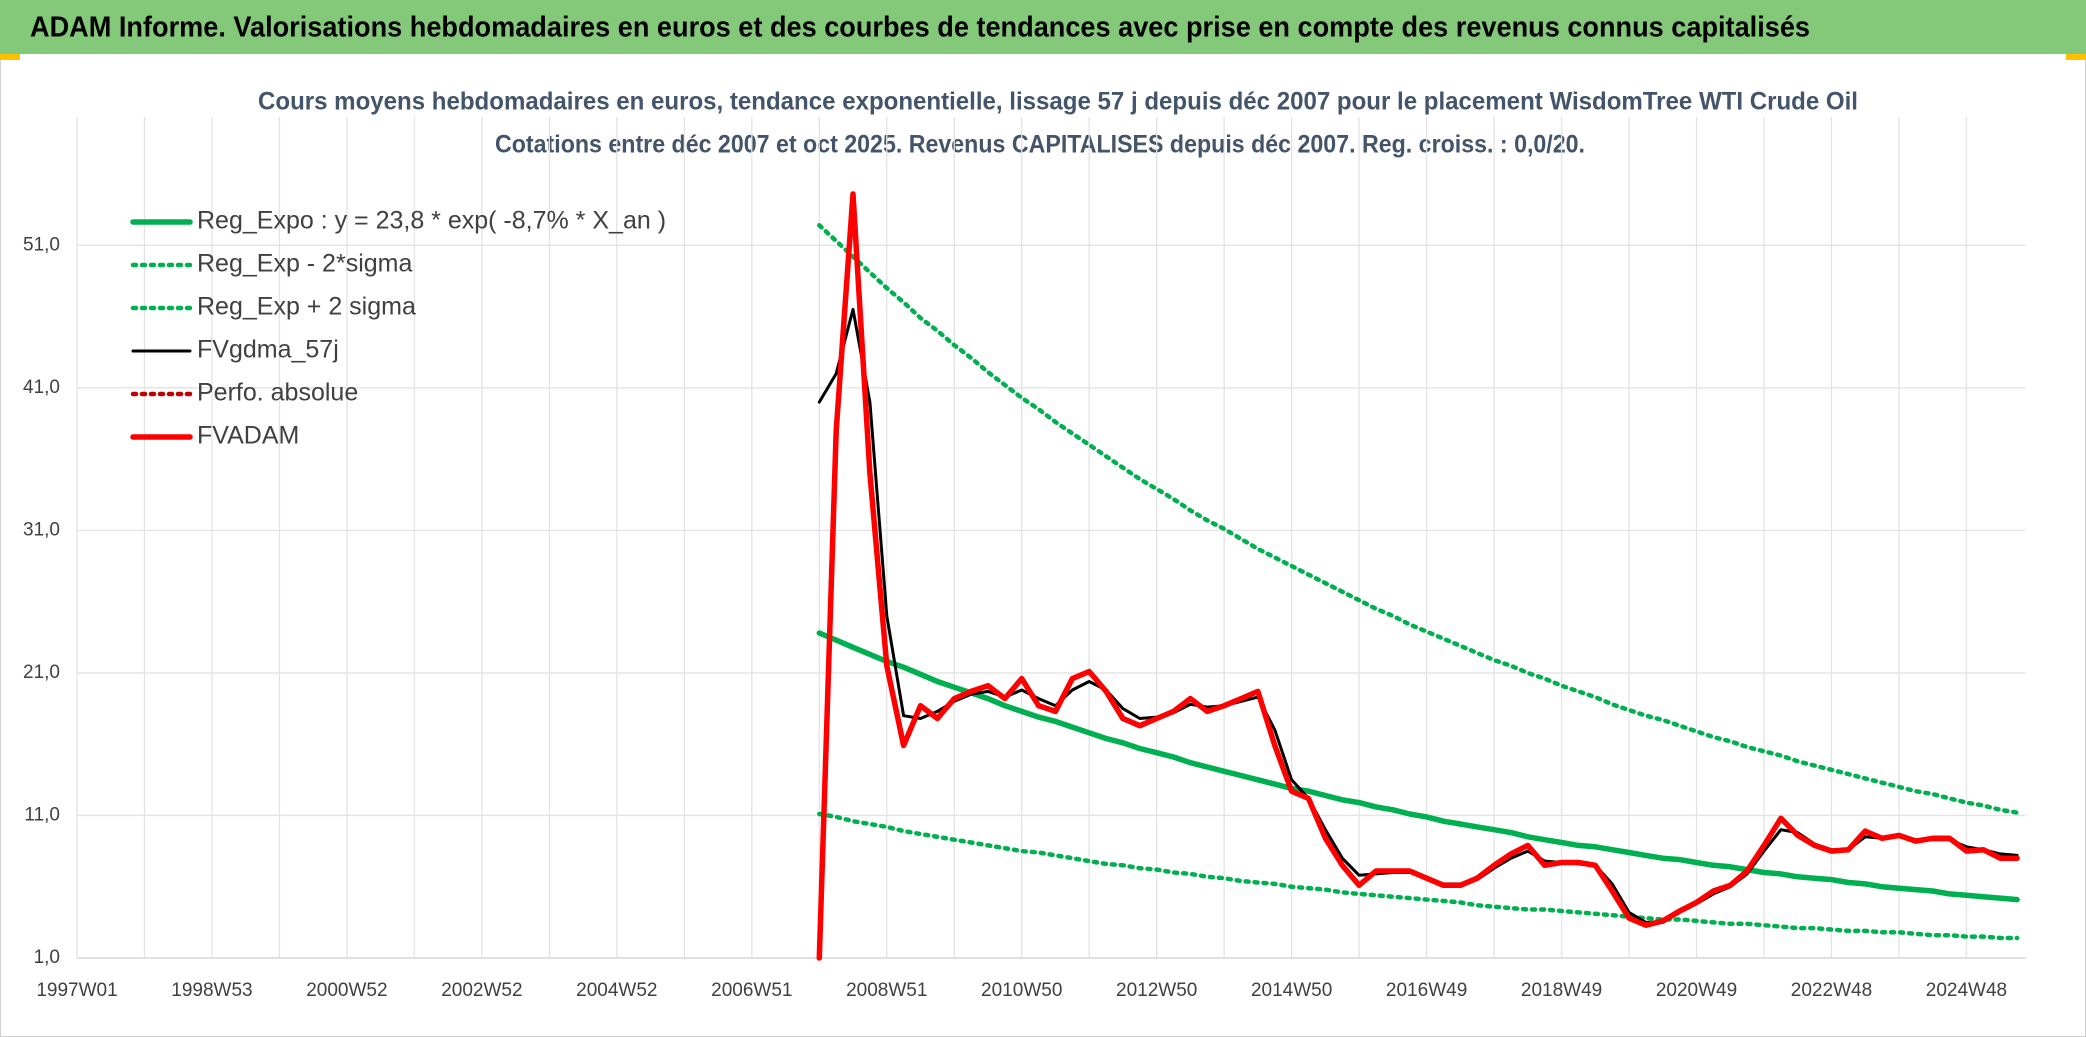 The image size is (2086, 1037). Describe the element at coordinates (277, 393) in the screenshot. I see `legend-label: Perfo. absolue` at that location.